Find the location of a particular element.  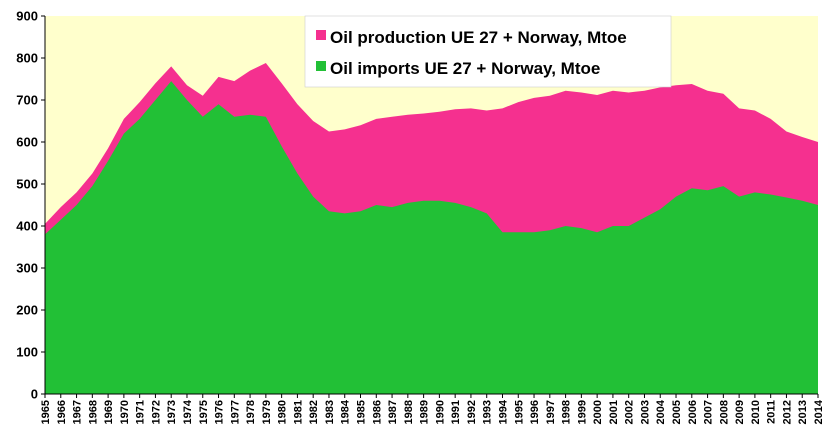

x-tick-label: 1997 is located at coordinates (551, 412).